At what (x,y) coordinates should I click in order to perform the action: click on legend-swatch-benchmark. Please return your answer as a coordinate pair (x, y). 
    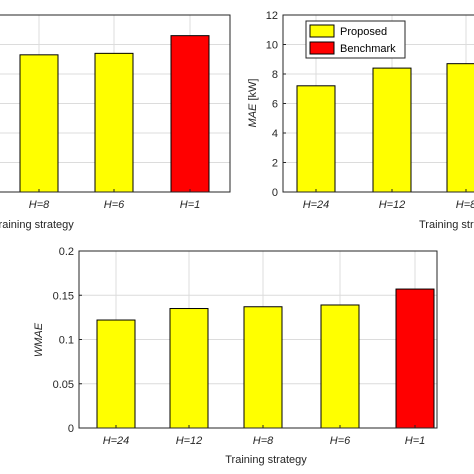
    Looking at the image, I should click on (322, 48).